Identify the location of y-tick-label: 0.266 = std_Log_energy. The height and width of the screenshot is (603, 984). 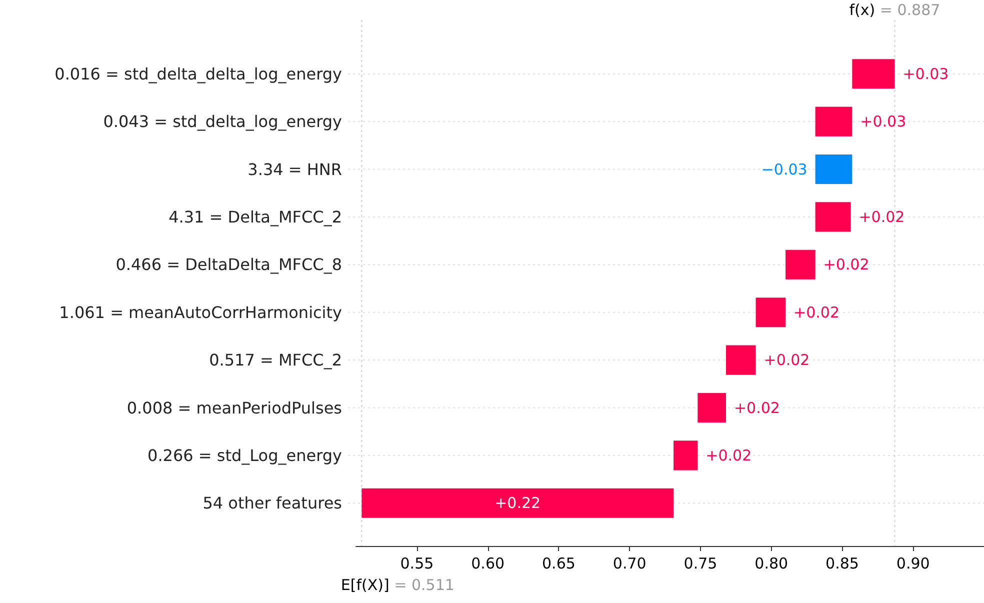
(245, 455).